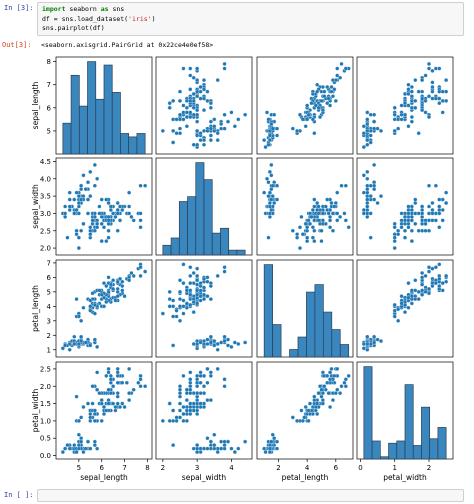  Describe the element at coordinates (19, 8) in the screenshot. I see `input-prompt: In [3]:` at that location.